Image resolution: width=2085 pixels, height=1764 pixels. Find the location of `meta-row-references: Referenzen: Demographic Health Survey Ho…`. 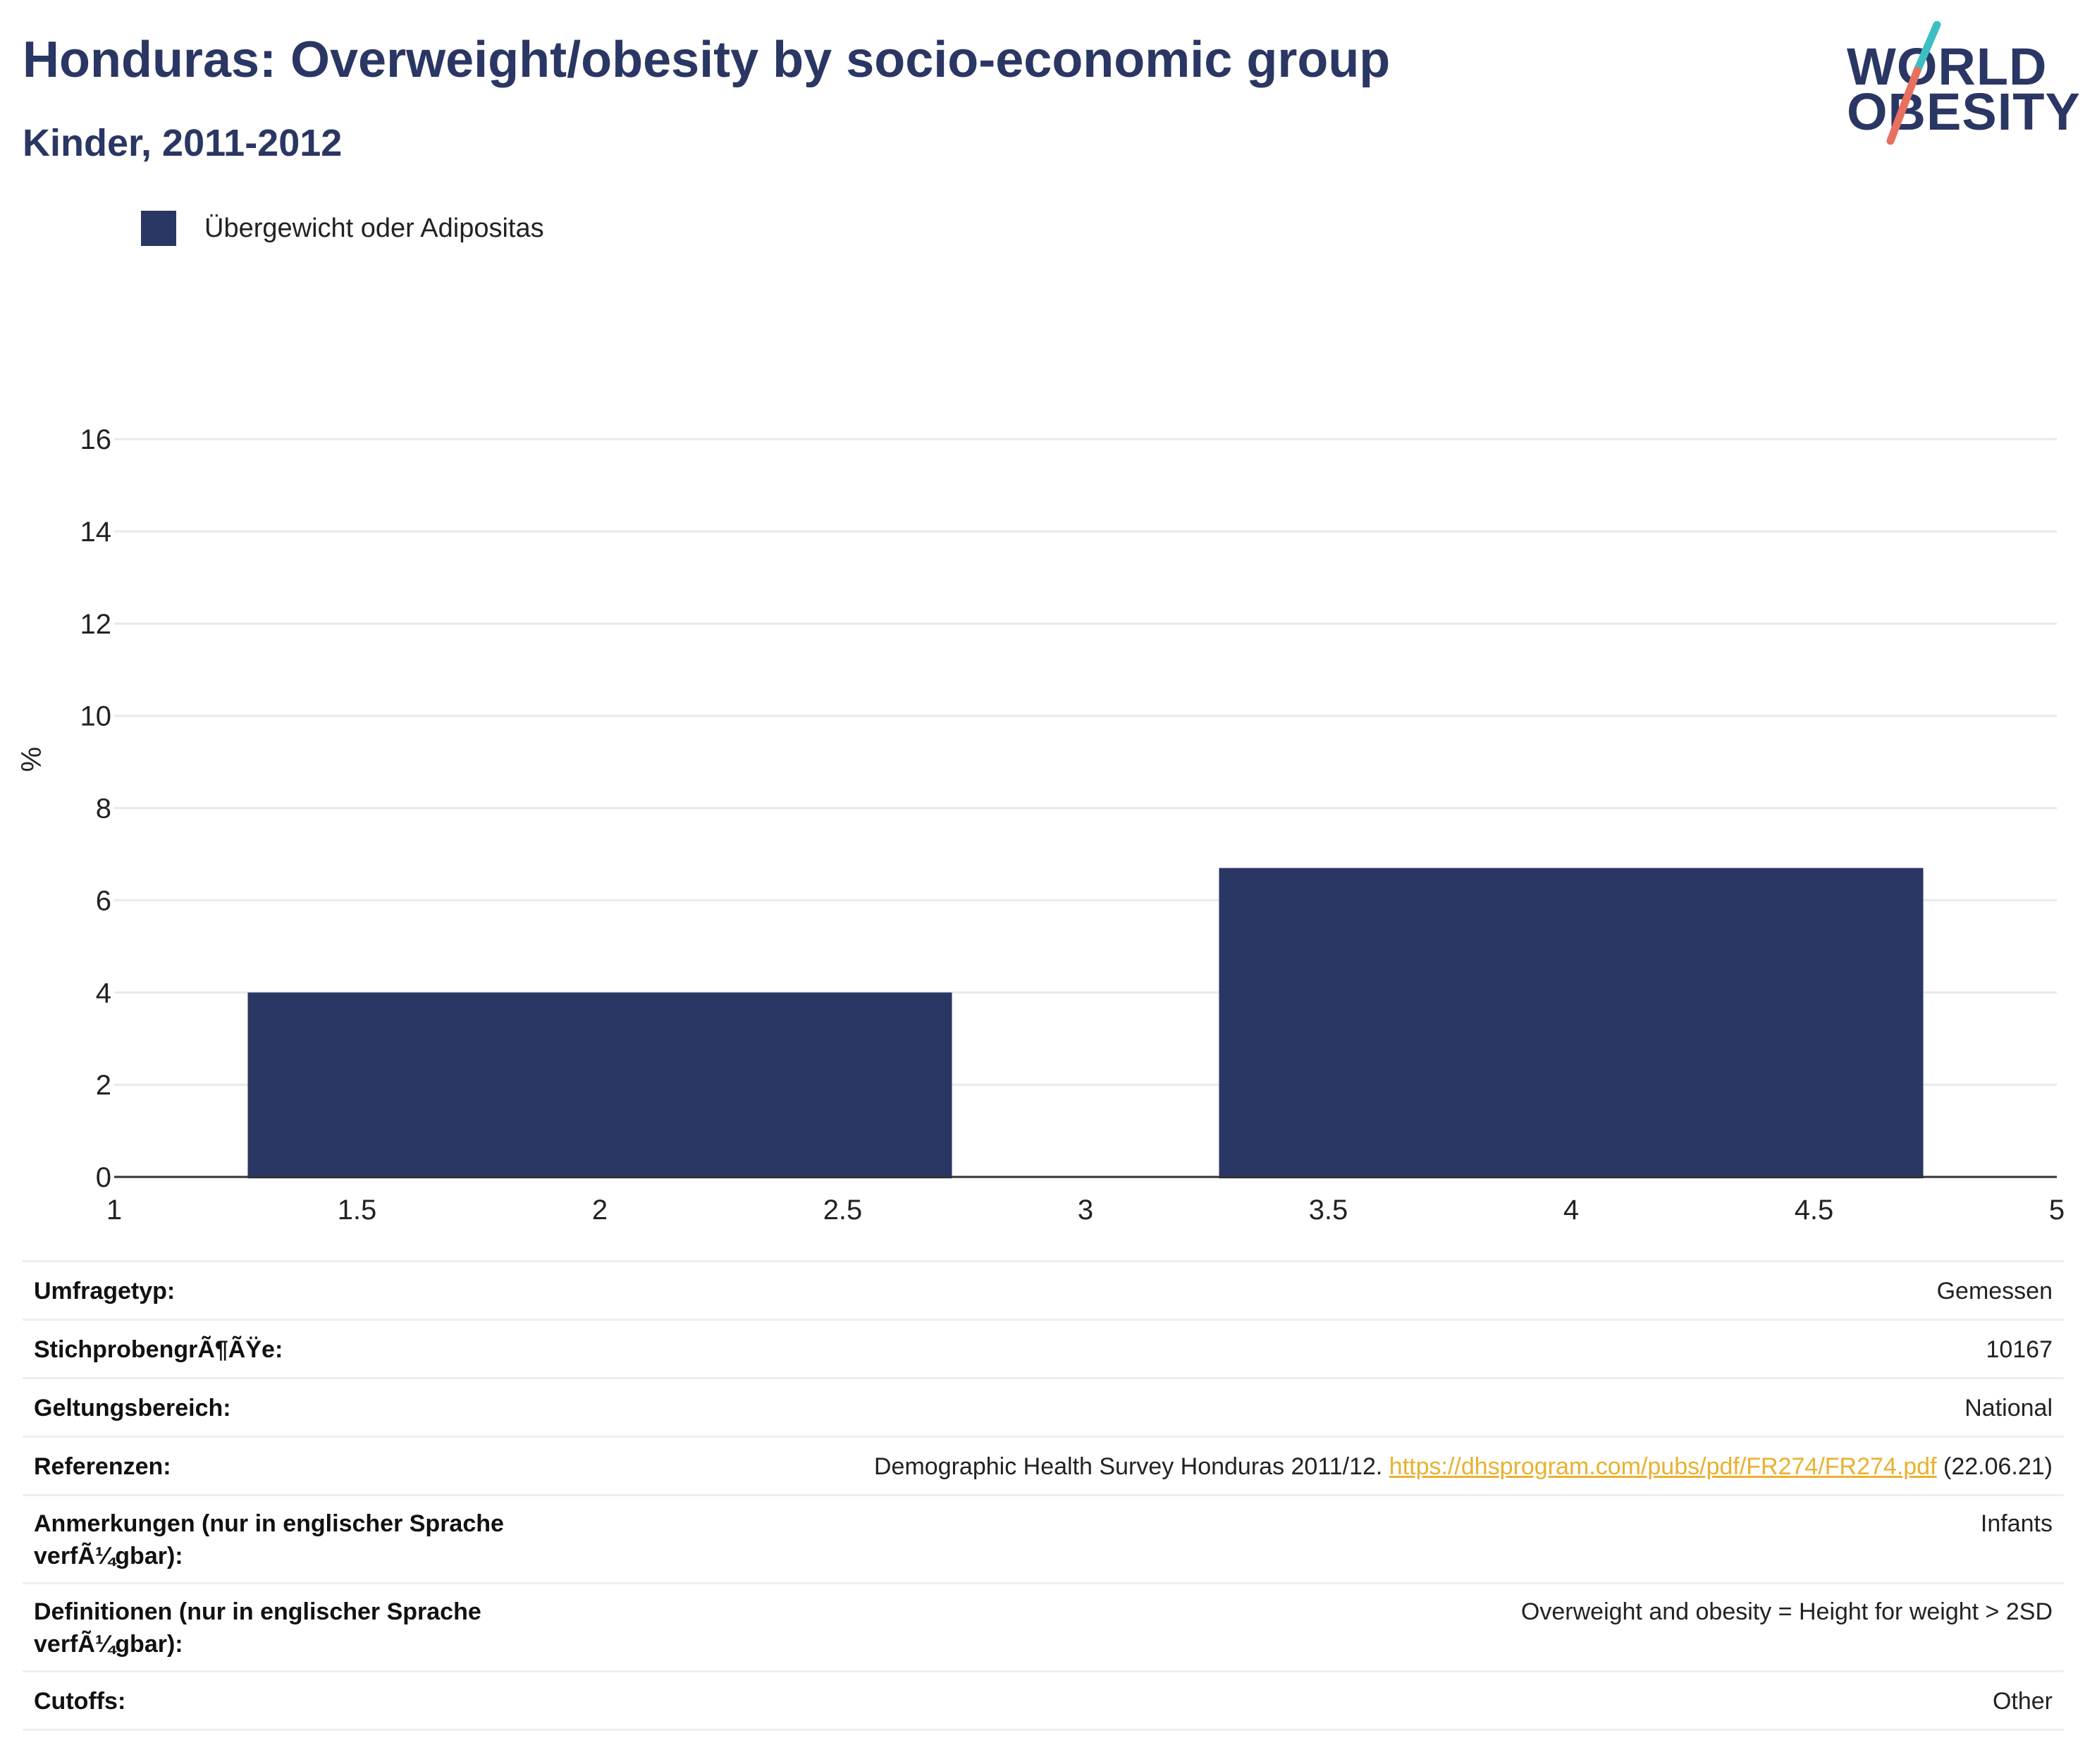

meta-row-references: Referenzen: Demographic Health Survey Ho… is located at coordinates (1043, 1467).